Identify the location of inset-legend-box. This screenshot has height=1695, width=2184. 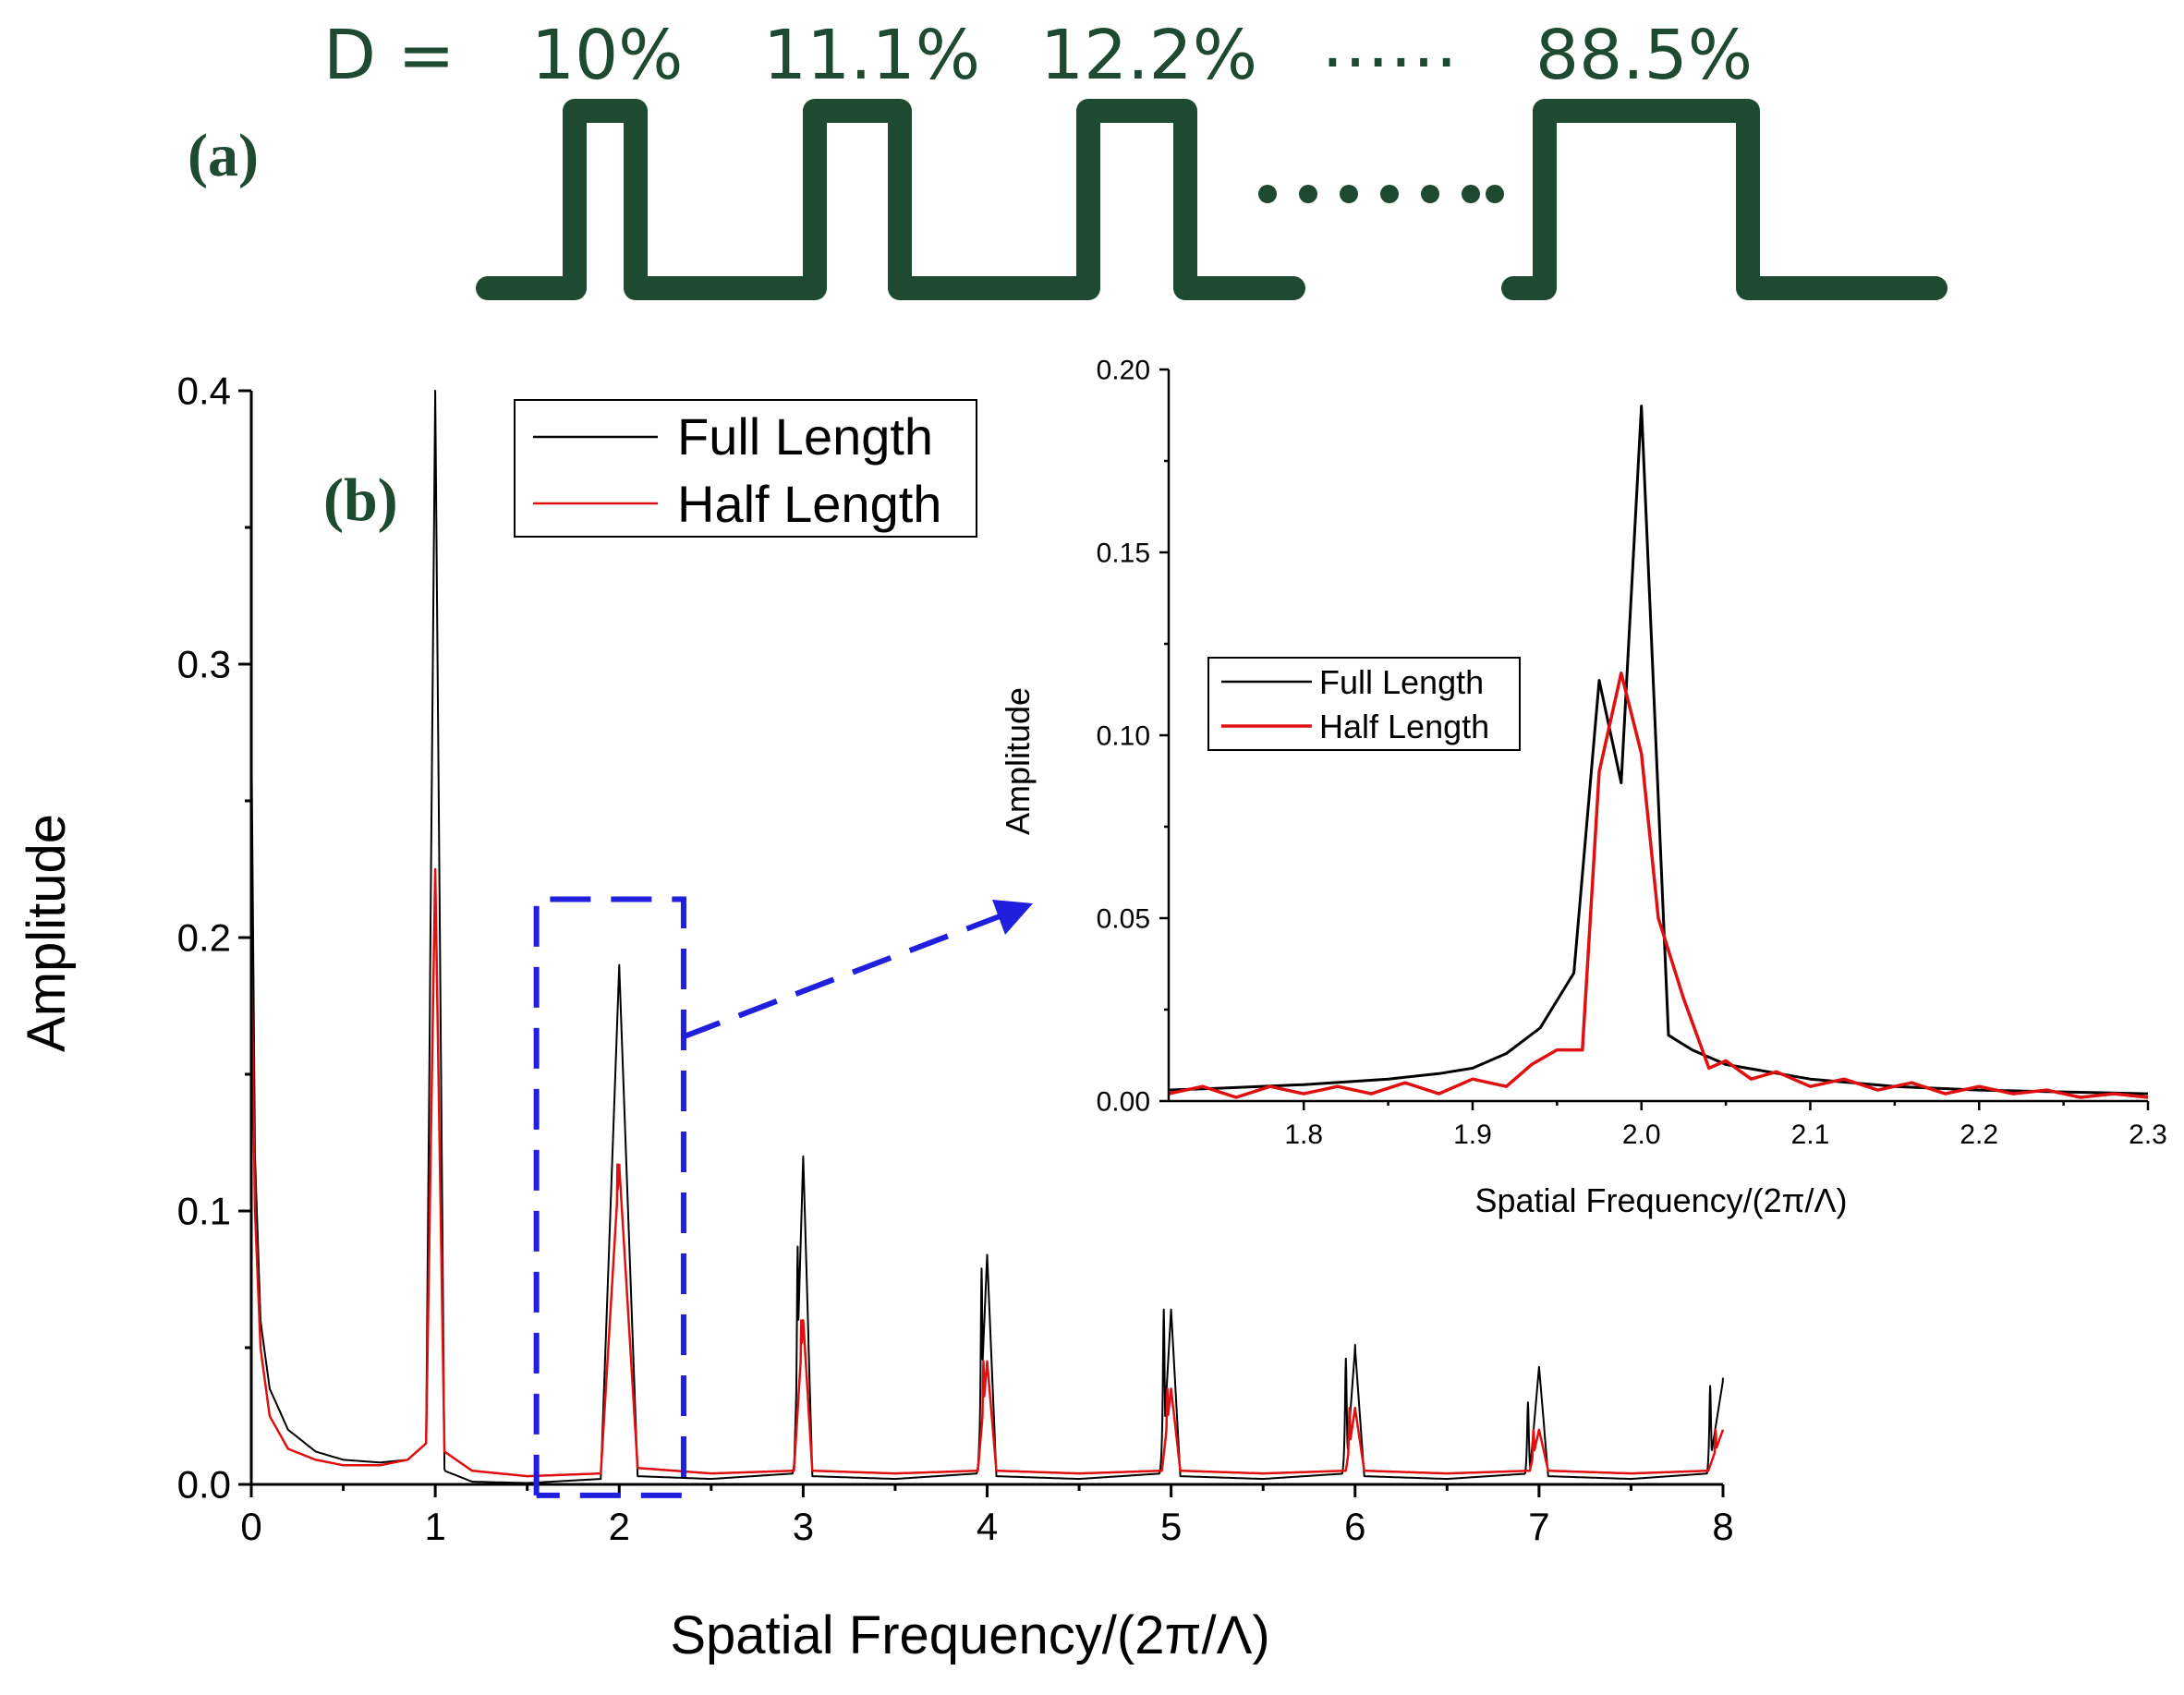
(1364, 704).